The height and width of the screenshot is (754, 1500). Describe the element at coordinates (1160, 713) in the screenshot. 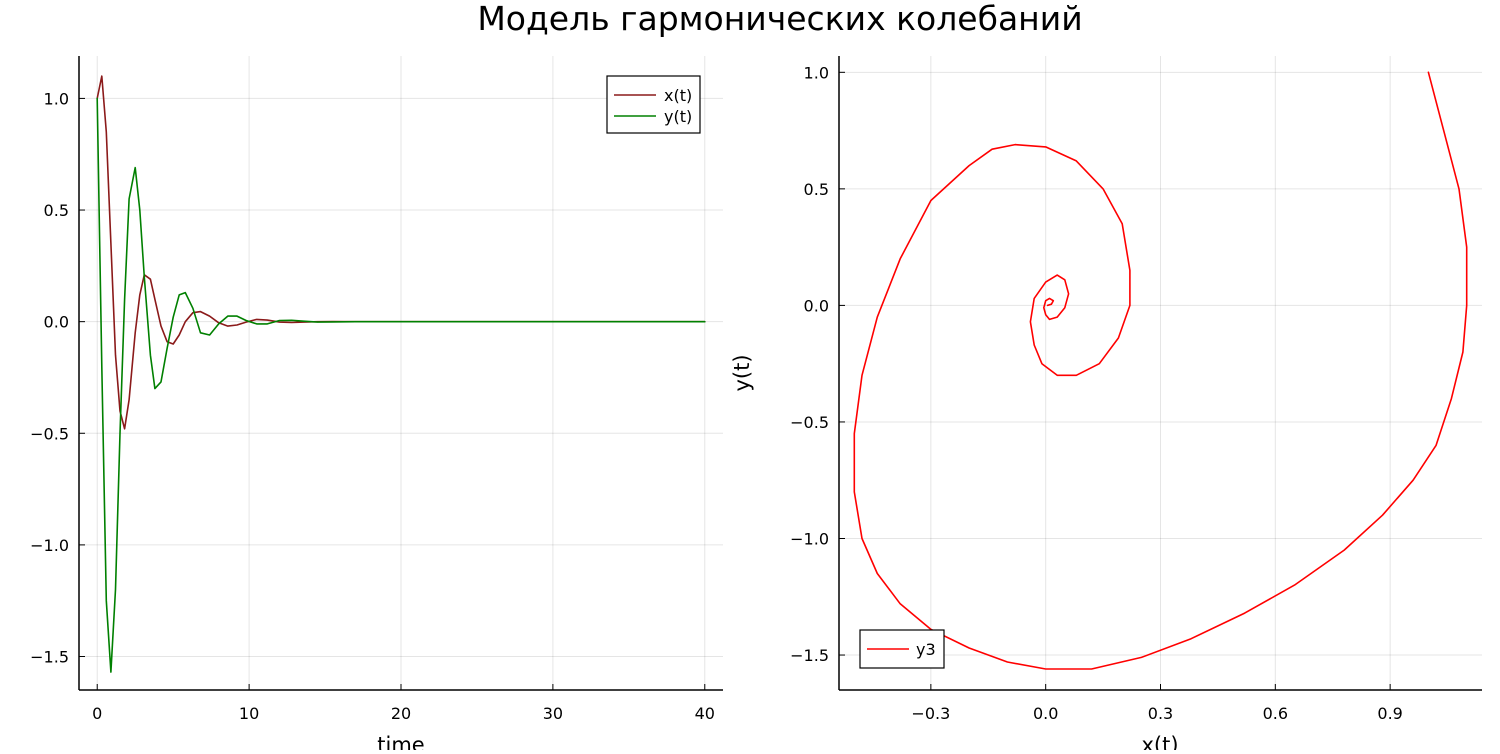

I see `x-tick-label: 0.3` at that location.